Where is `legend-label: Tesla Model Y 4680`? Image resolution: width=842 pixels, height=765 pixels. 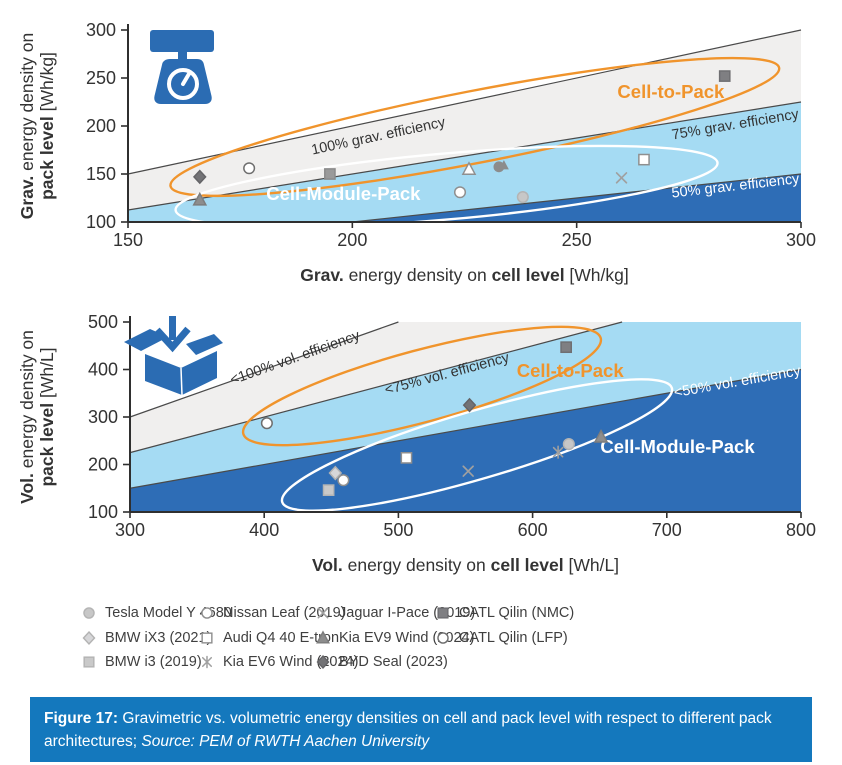 legend-label: Tesla Model Y 4680 is located at coordinates (168, 613).